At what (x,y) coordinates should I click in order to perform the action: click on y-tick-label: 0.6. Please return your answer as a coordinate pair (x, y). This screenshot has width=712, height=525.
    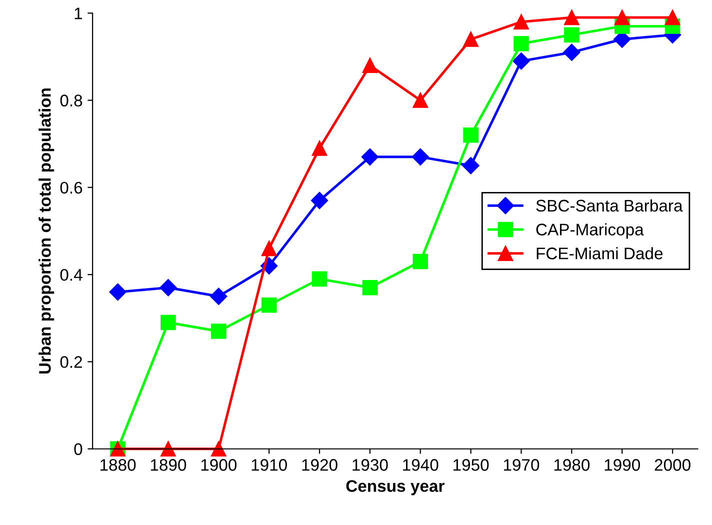
    Looking at the image, I should click on (71, 188).